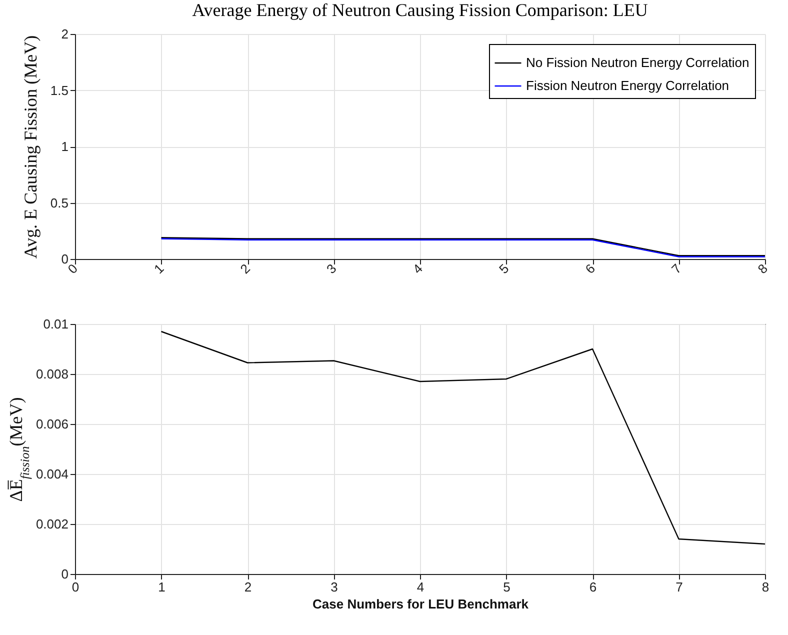 The image size is (788, 635). What do you see at coordinates (30, 147) in the screenshot?
I see `y-axis-title: Avg. E Causing Fission (MeV)` at bounding box center [30, 147].